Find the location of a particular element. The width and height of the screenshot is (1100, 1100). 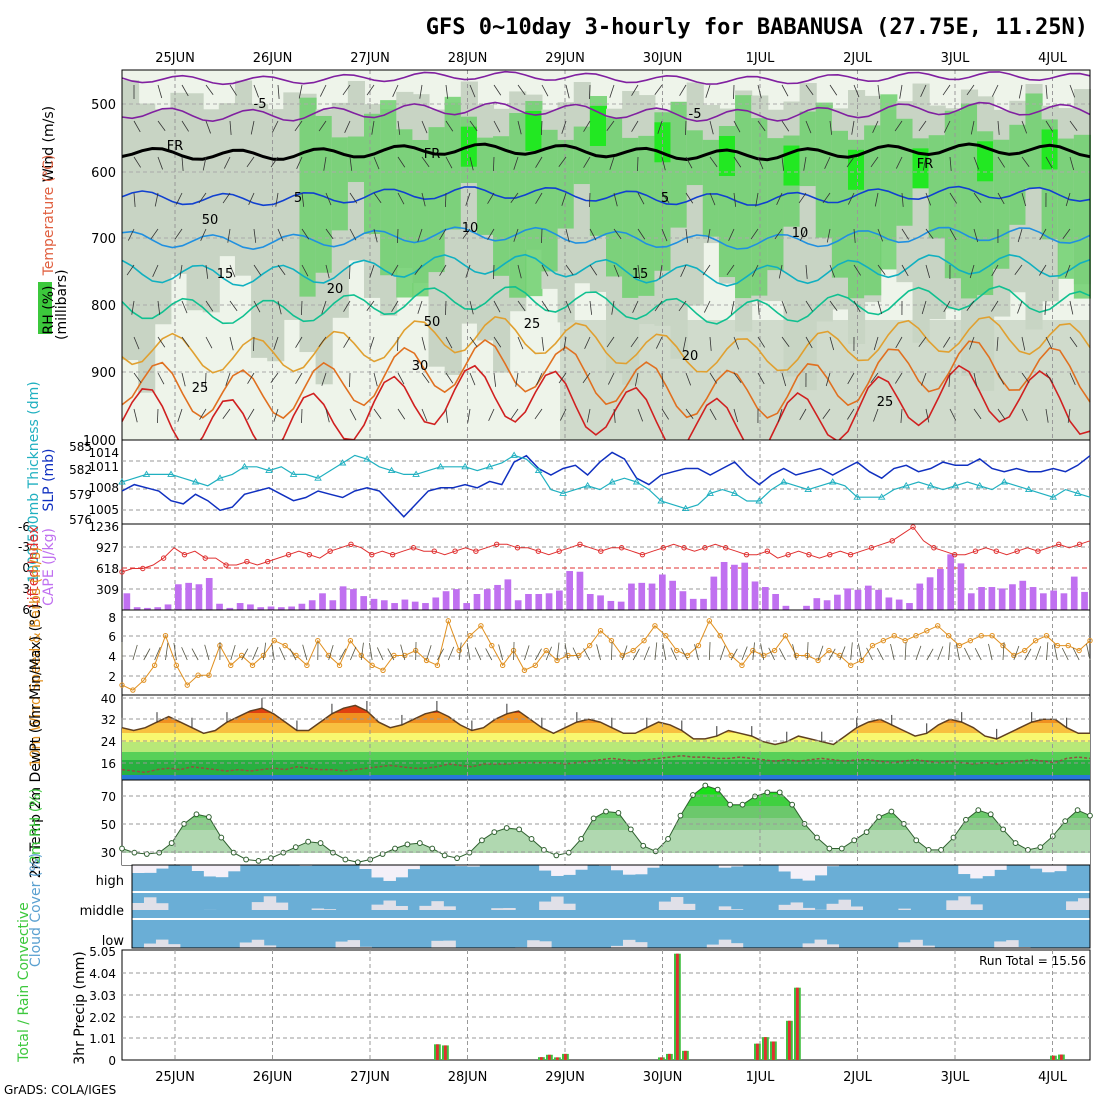

pressure-tick: 800 is located at coordinates (103, 306).